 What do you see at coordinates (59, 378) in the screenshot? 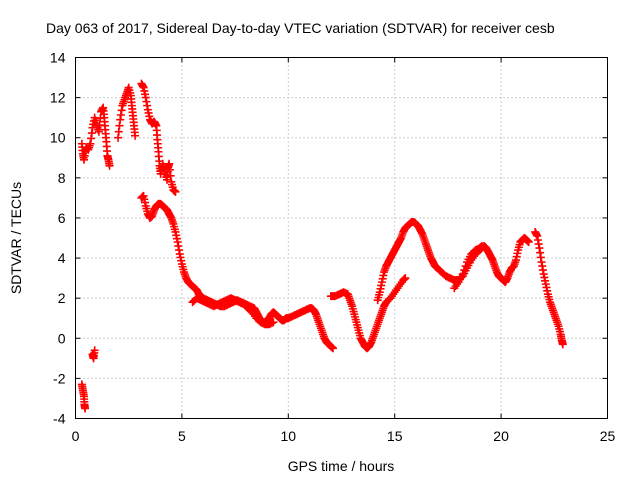
I see `y-tick-label: -2` at bounding box center [59, 378].